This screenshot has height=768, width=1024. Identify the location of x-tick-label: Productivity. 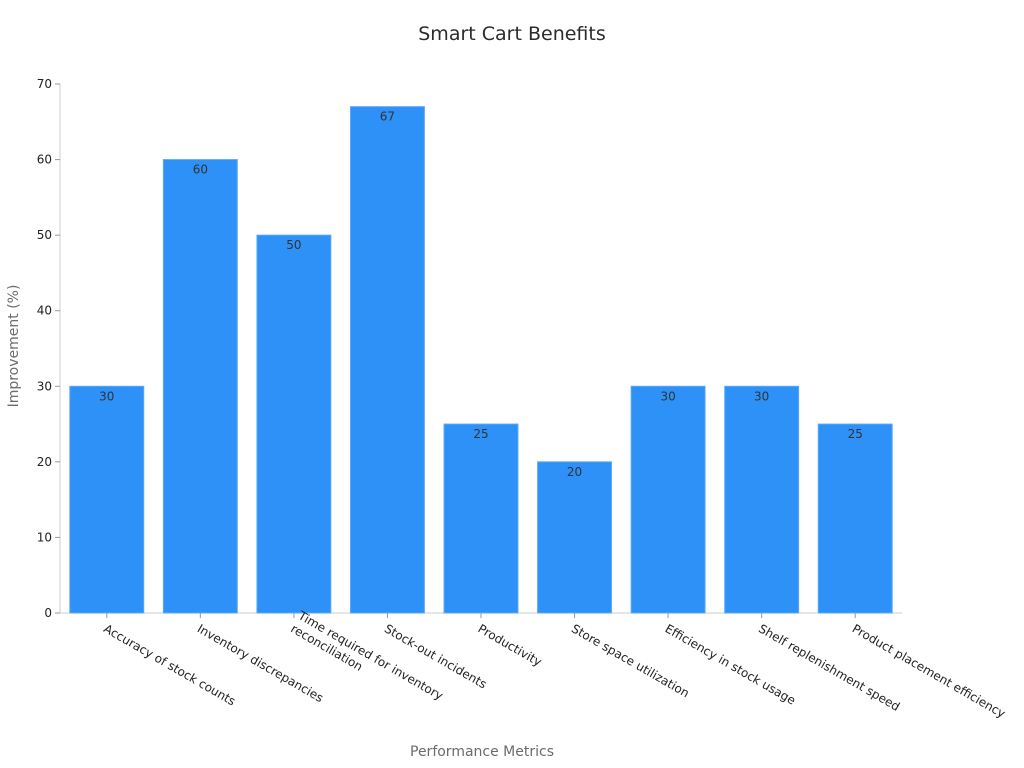
(510, 645).